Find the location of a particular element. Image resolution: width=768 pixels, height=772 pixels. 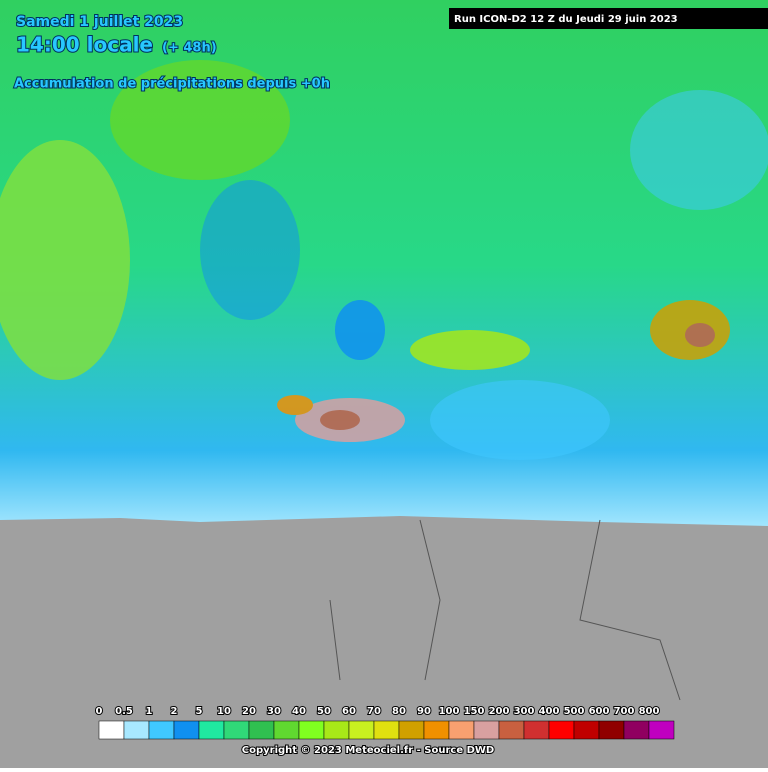

legend-label: 60 is located at coordinates (349, 711).